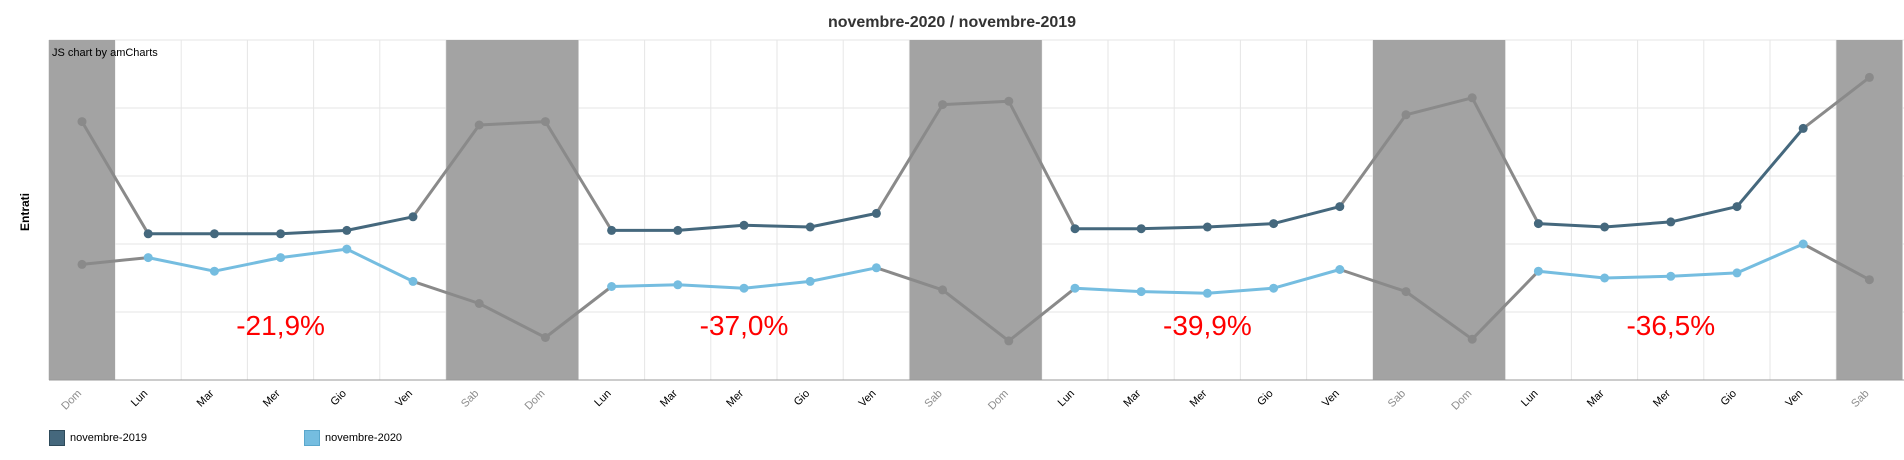  What do you see at coordinates (353, 438) in the screenshot?
I see `legend-item-2020: novembre-2020` at bounding box center [353, 438].